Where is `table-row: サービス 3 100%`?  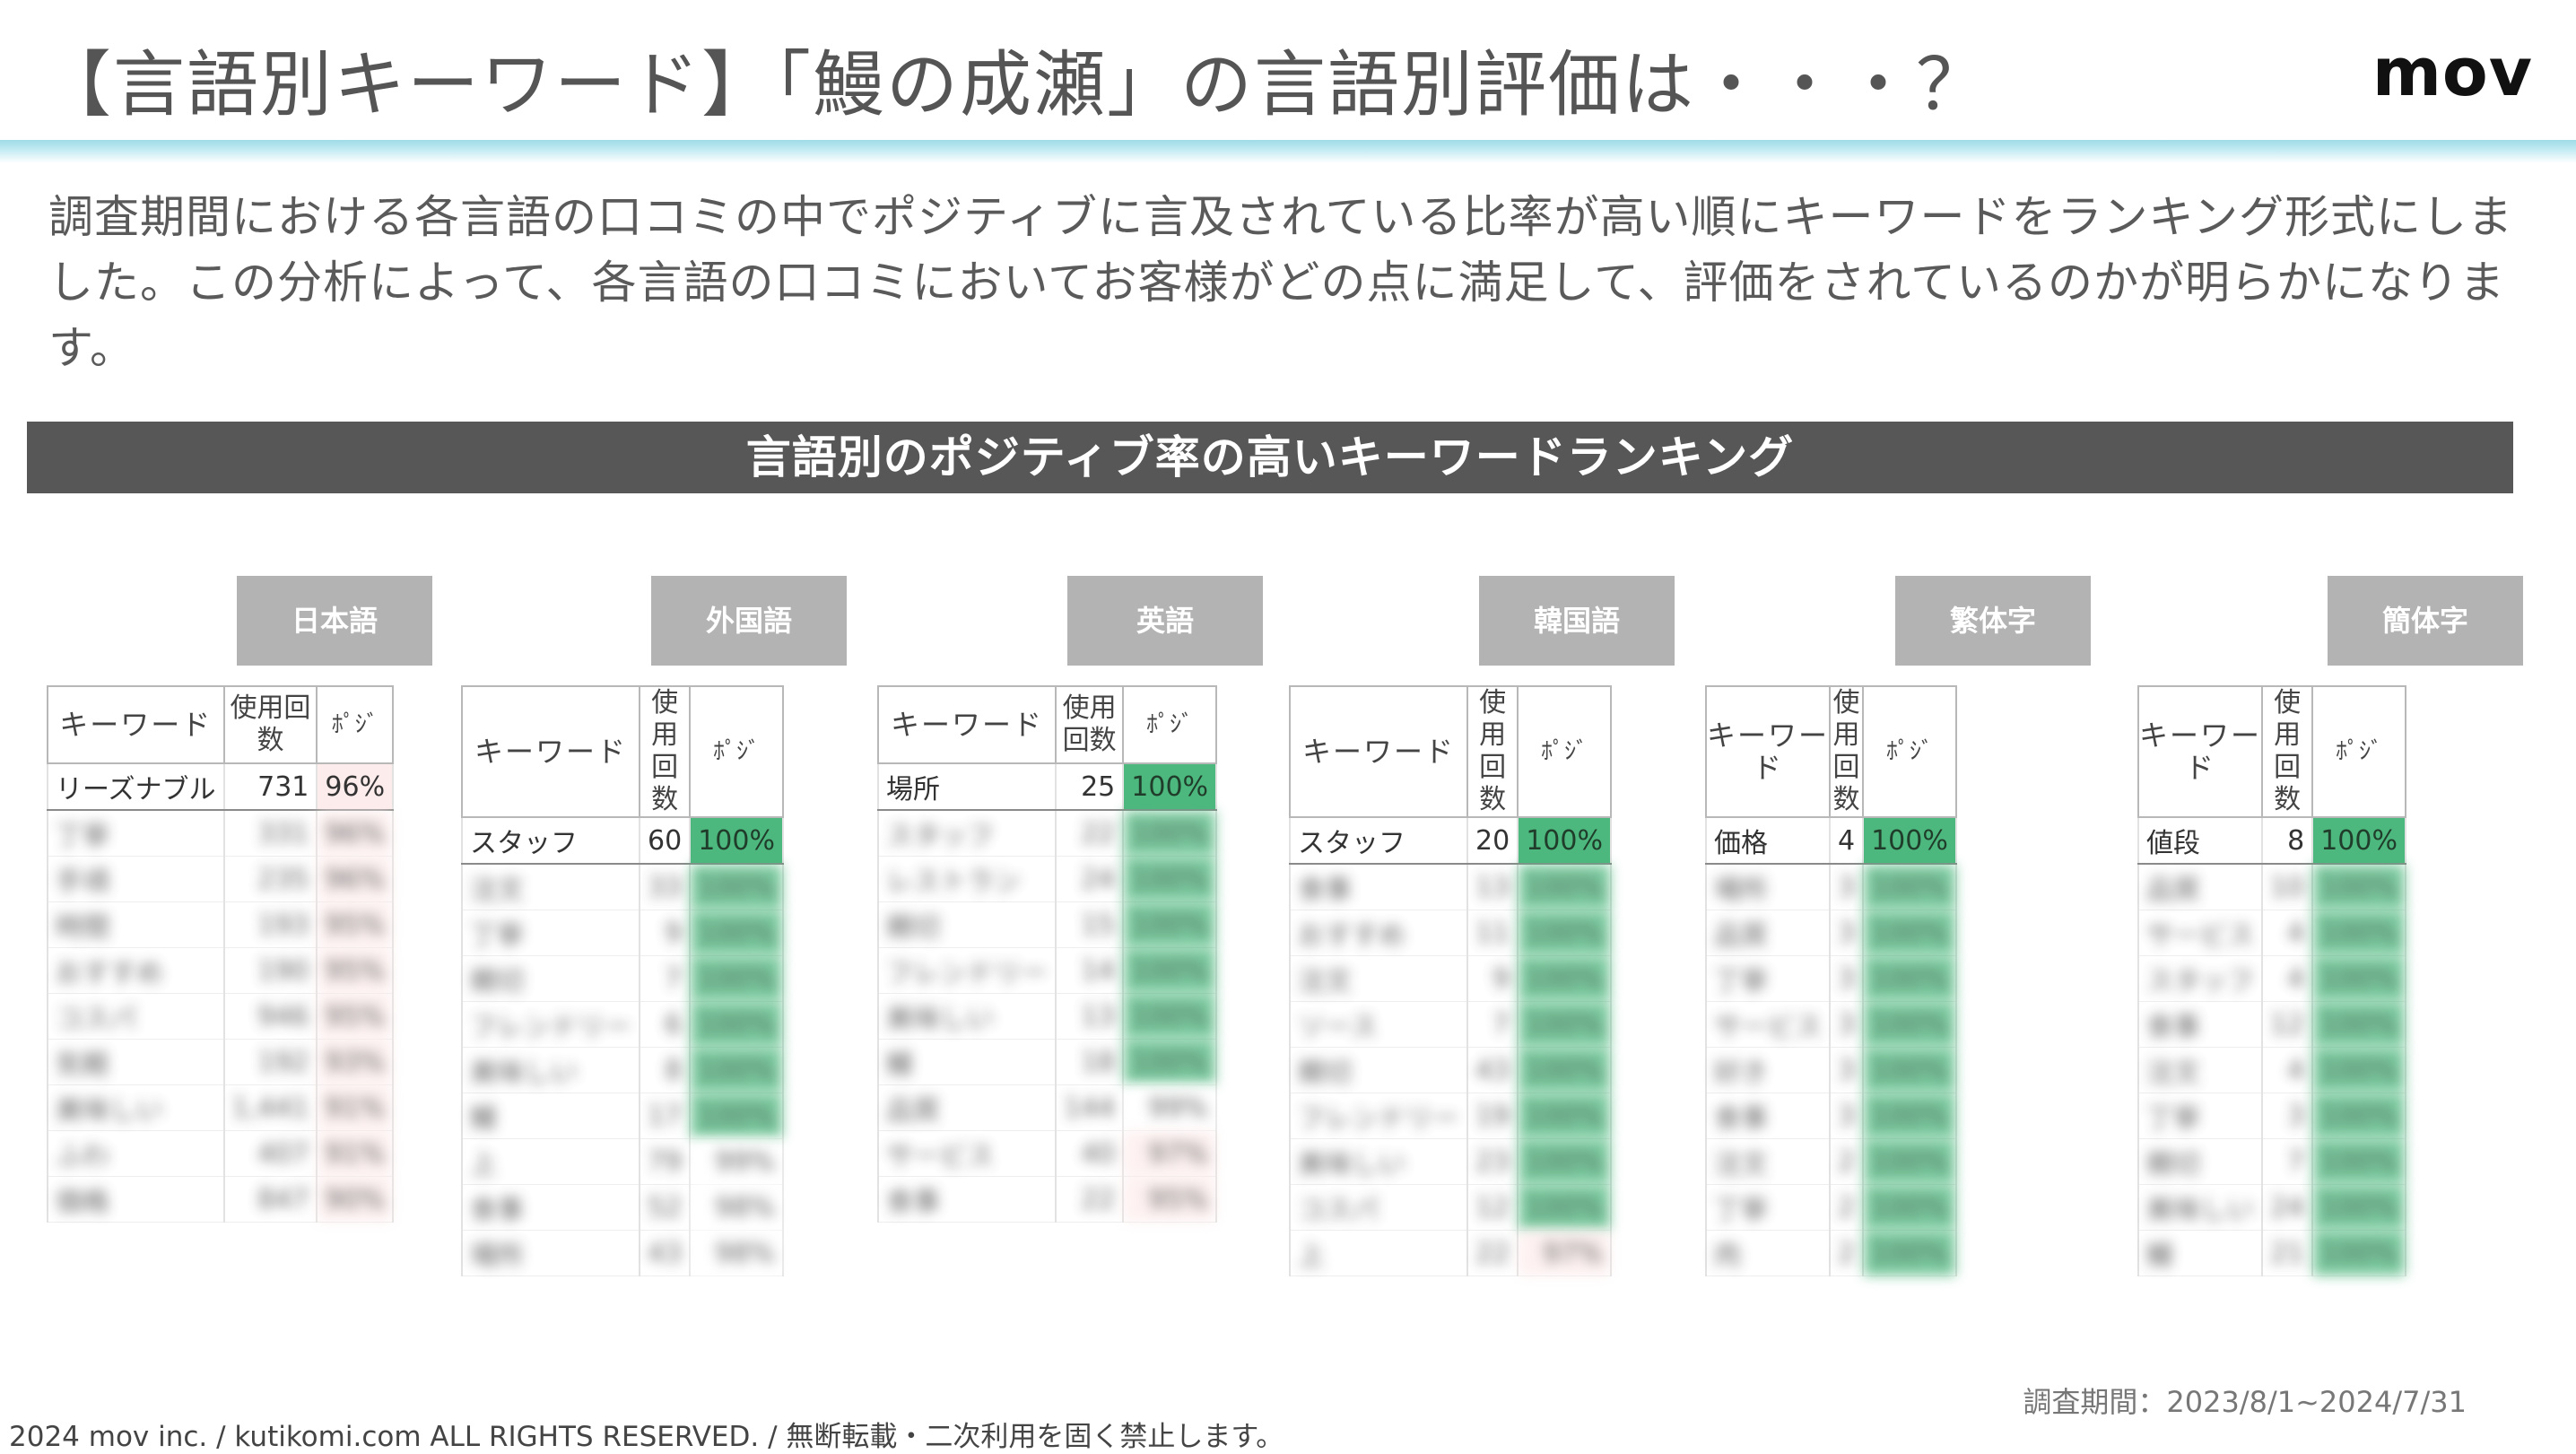
table-row: サービス 3 100% is located at coordinates (1831, 1024).